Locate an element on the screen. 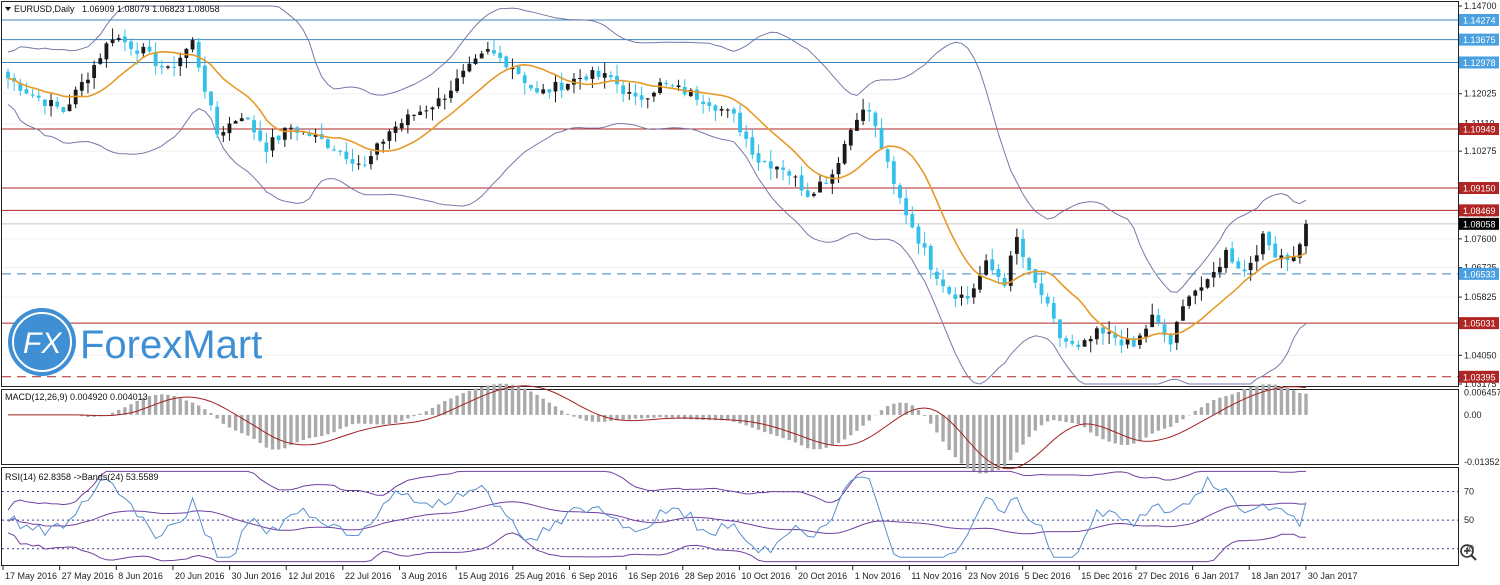  price-tick-label: 1.10275 is located at coordinates (1480, 151).